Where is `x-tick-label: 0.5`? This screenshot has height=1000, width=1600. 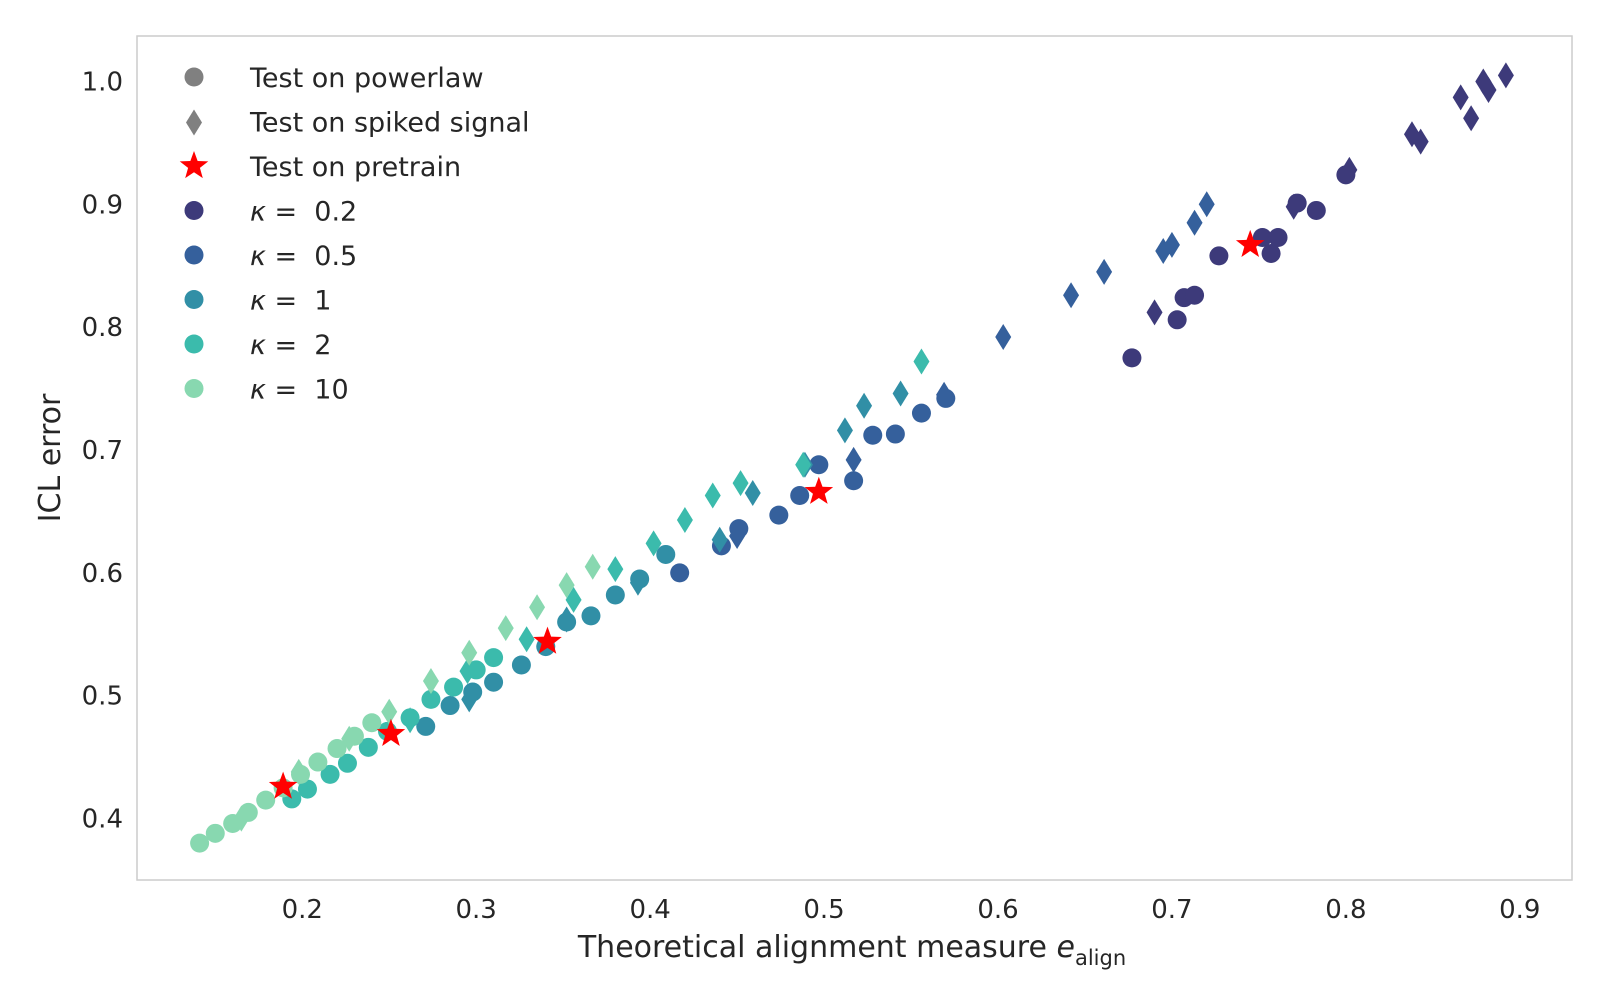
x-tick-label: 0.5 is located at coordinates (823, 910).